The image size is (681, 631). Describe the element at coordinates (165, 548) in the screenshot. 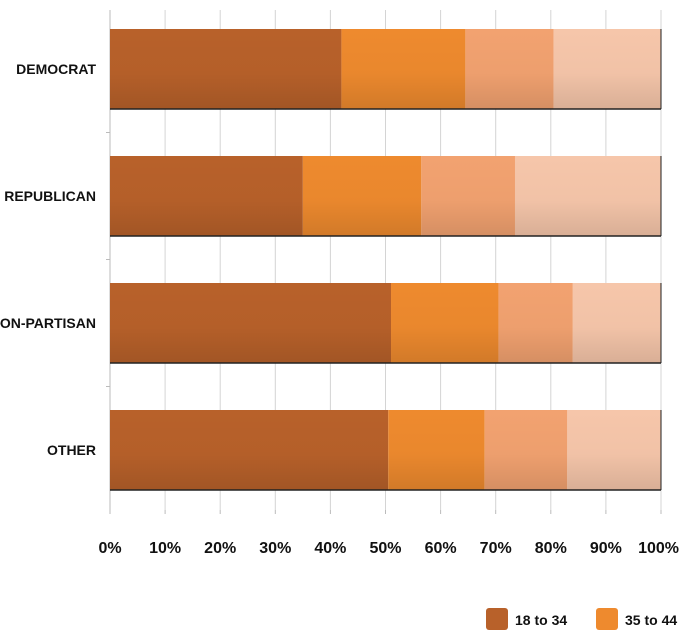

I see `x-tick-label: 10%` at that location.